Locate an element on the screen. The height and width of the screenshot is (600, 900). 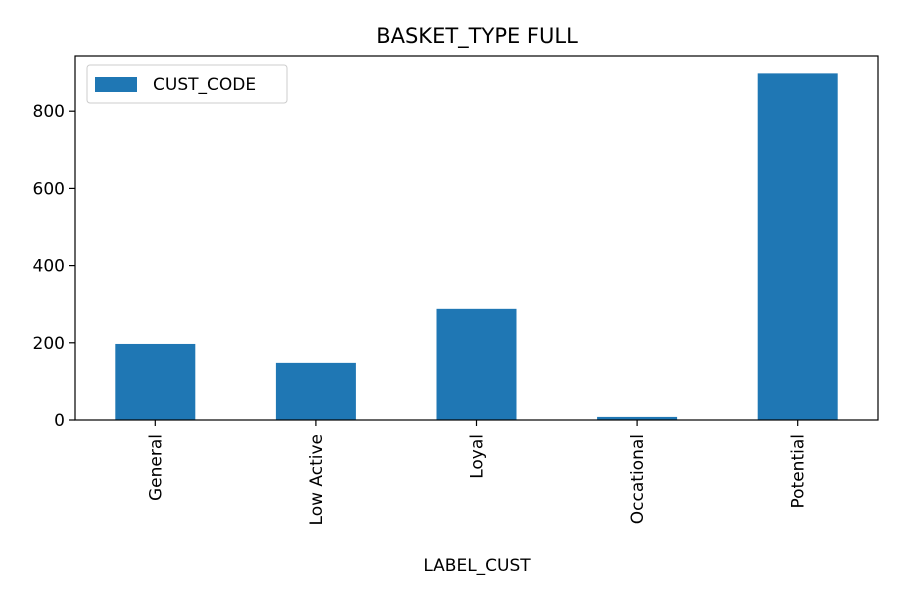
y-axis-ticks: 0 200 400 600 800 is located at coordinates (54, 266).